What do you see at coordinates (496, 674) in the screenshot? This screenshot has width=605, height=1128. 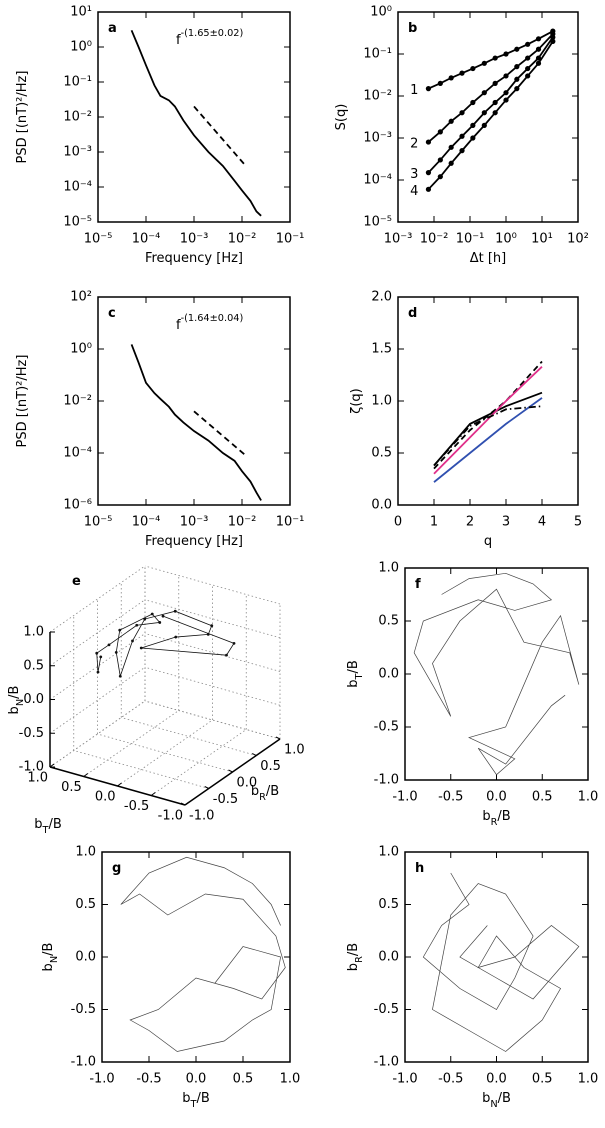 I see `trajectory` at bounding box center [496, 674].